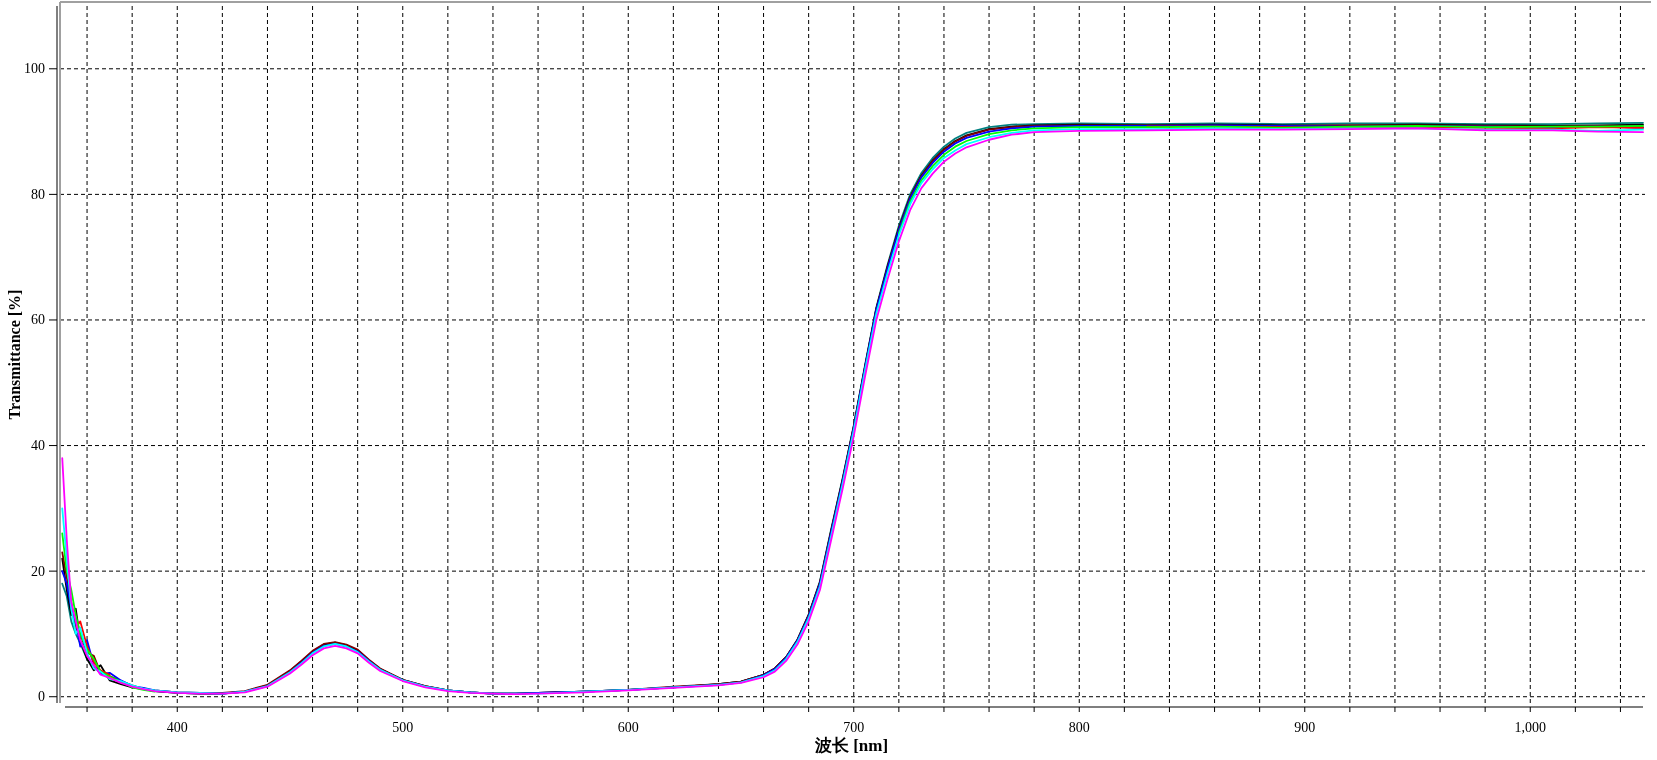  I want to click on y-axis-title: Transmittance [%], so click(14, 354).